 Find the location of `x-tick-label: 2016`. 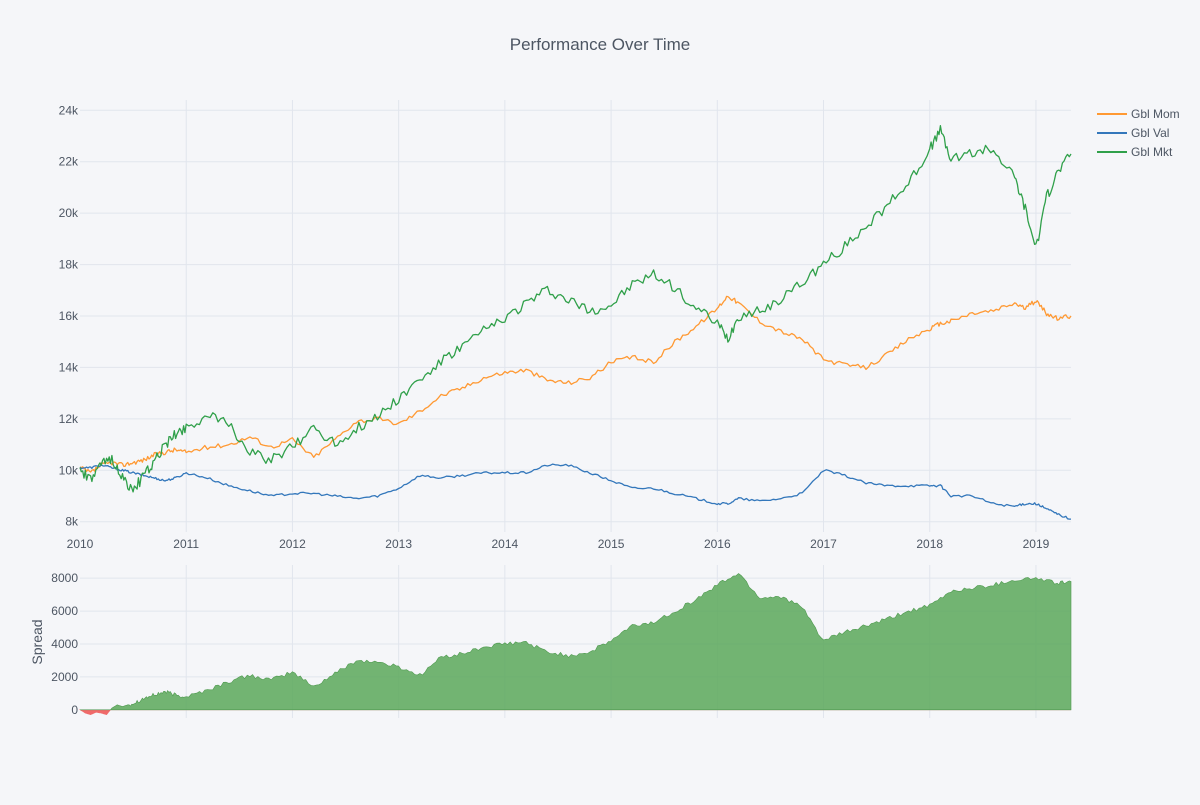

x-tick-label: 2016 is located at coordinates (717, 544).